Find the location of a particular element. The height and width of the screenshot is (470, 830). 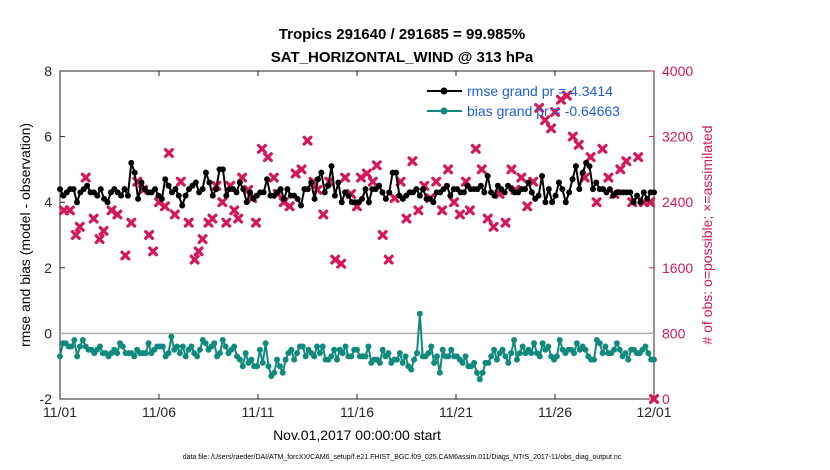

y-left-tick-label: 0 is located at coordinates (48, 333).